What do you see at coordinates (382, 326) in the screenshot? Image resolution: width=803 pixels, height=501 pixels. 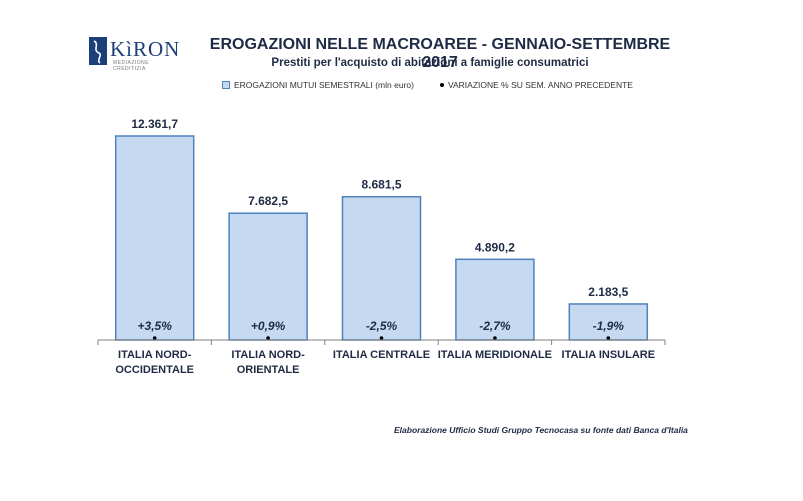 I see `variation-label: -2,5%` at bounding box center [382, 326].